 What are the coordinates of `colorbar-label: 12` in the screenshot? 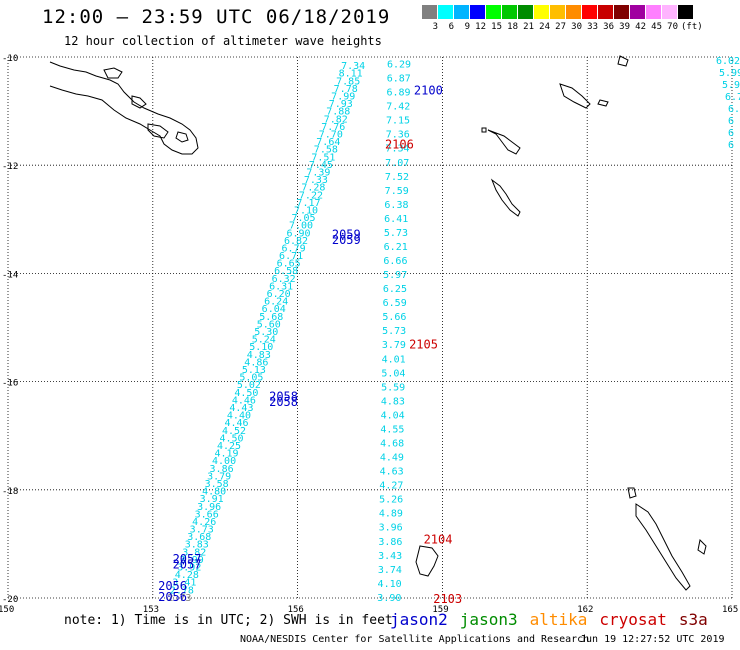 It's located at (480, 27).